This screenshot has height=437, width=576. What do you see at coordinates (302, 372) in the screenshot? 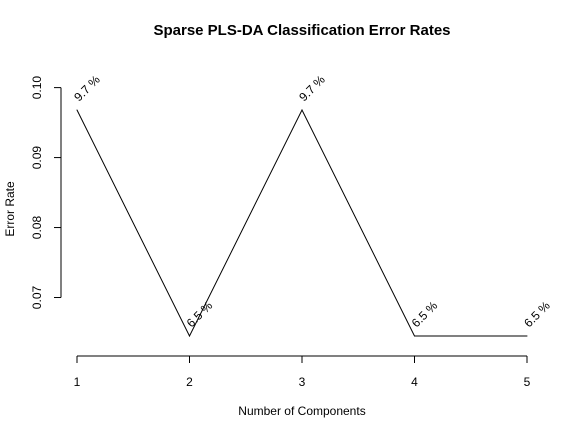
I see `x-axis: 1 2 3 4 5` at bounding box center [302, 372].